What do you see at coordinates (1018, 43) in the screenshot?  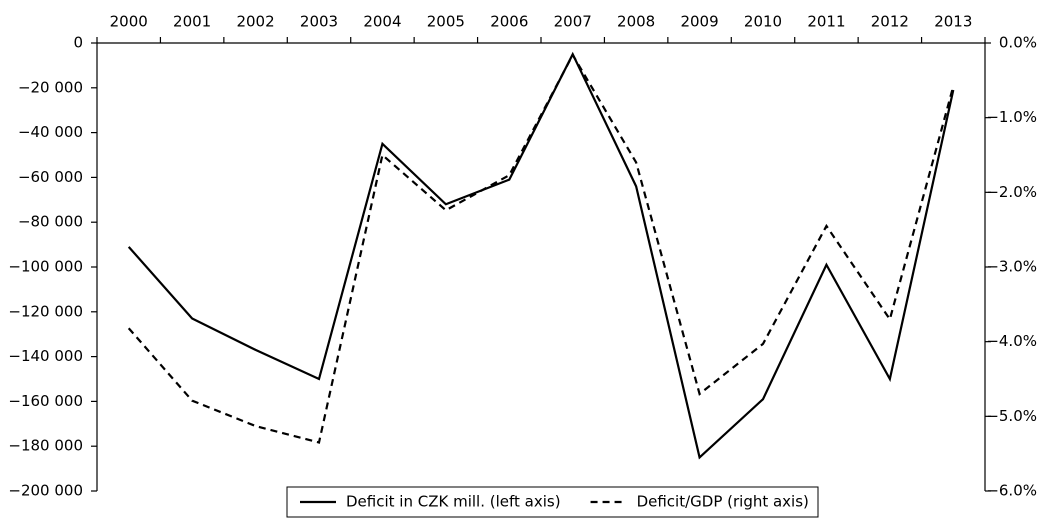 I see `y2-tick-label: 0.0%` at bounding box center [1018, 43].